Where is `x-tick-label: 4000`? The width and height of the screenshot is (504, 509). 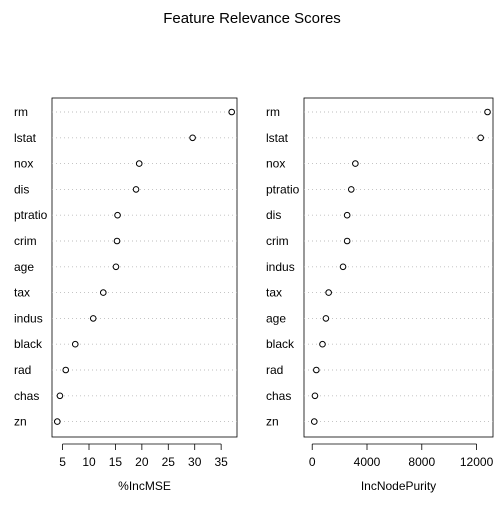
x-tick-label: 4000 is located at coordinates (367, 462).